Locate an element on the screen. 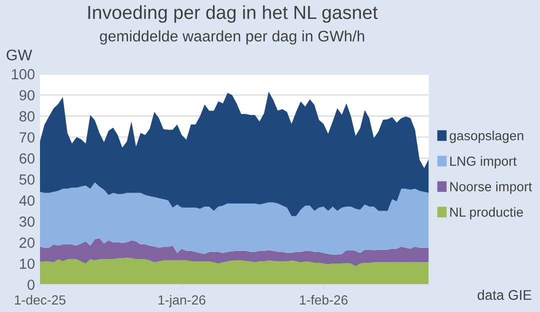  y-tick-label: 70 is located at coordinates (27, 137).